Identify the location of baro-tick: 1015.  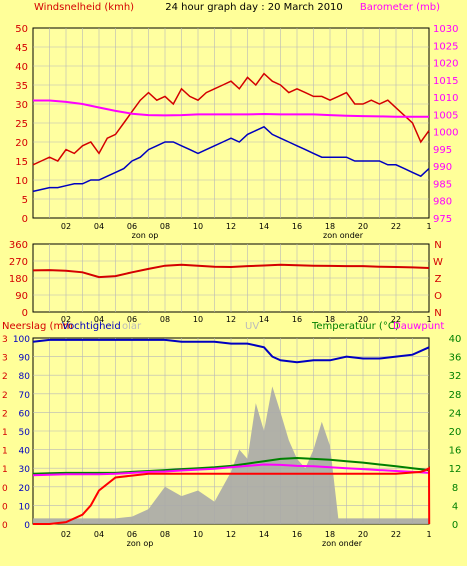
(445, 81).